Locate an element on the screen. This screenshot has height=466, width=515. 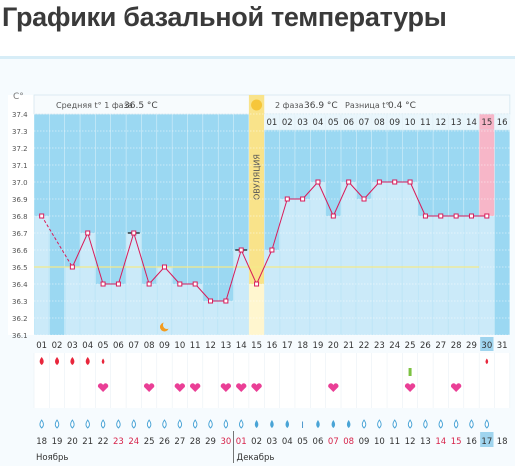
y-tick-label: 36.9 is located at coordinates (20, 200).